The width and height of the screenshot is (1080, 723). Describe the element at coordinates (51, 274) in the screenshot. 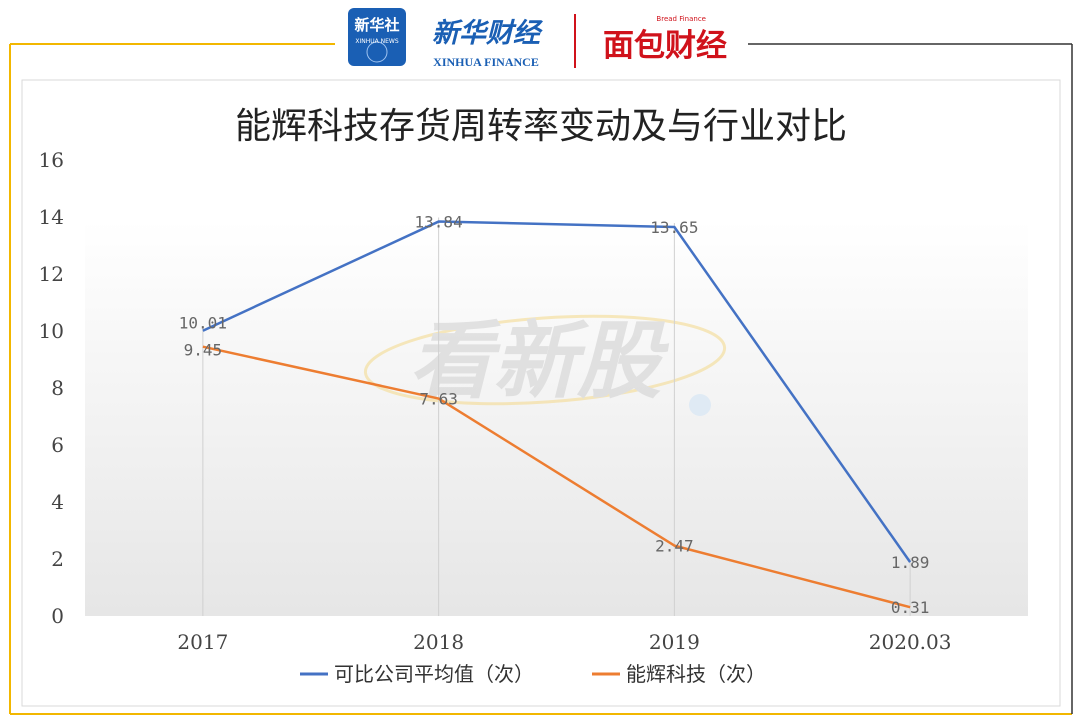

I see `y-tick-label: 12` at that location.